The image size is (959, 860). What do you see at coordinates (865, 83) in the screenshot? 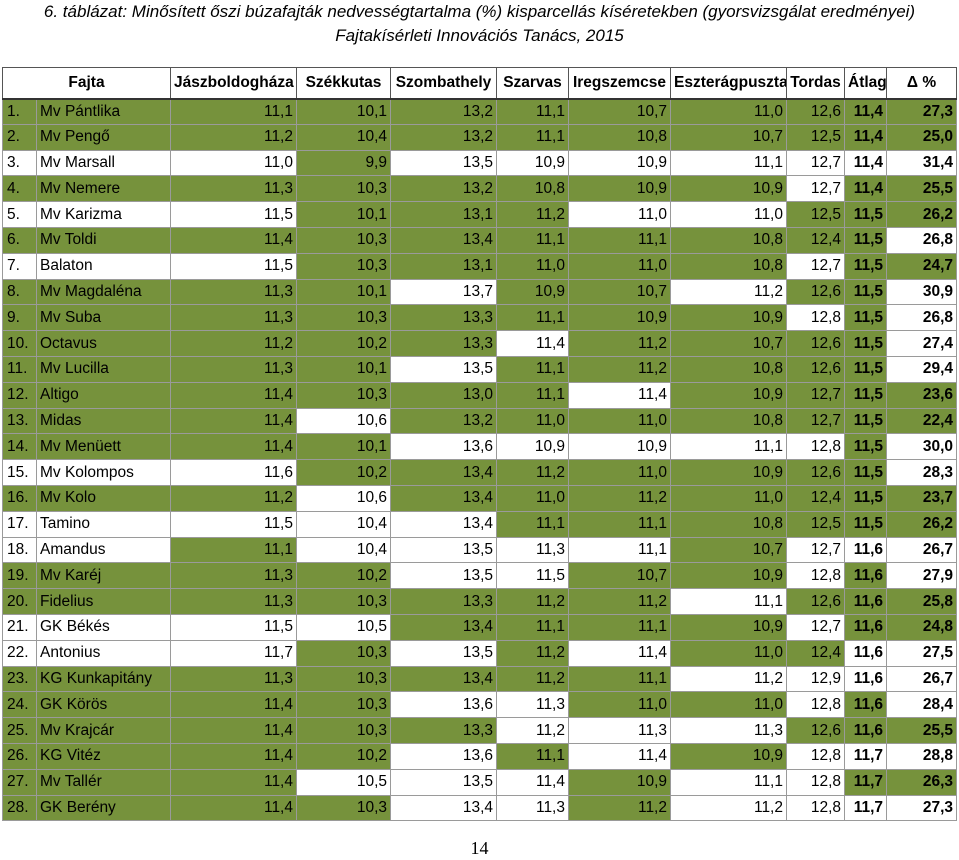
I see `column-header: Átlag` at bounding box center [865, 83].